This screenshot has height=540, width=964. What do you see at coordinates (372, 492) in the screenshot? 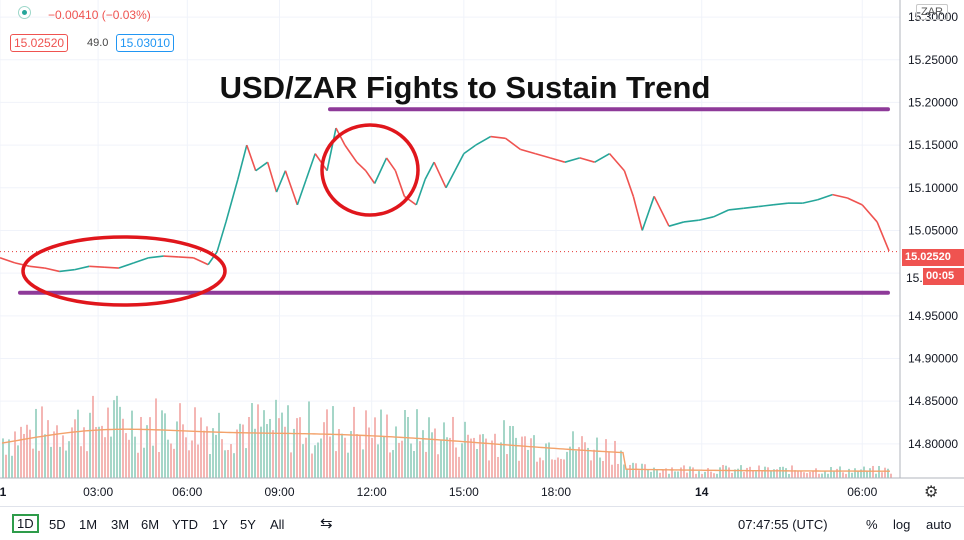
I see `time-tick-label: 12:00` at bounding box center [372, 492].